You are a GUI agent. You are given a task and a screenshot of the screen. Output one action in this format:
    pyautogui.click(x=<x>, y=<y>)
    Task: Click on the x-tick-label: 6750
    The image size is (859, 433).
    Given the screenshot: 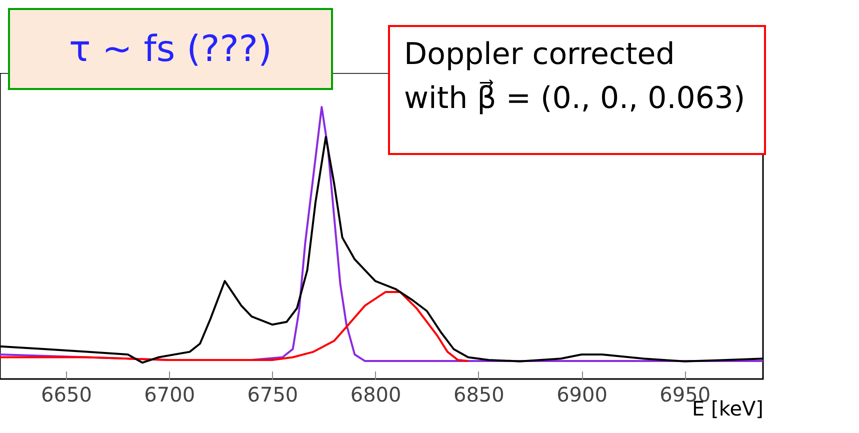 What is the action you would take?
    pyautogui.click(x=272, y=394)
    